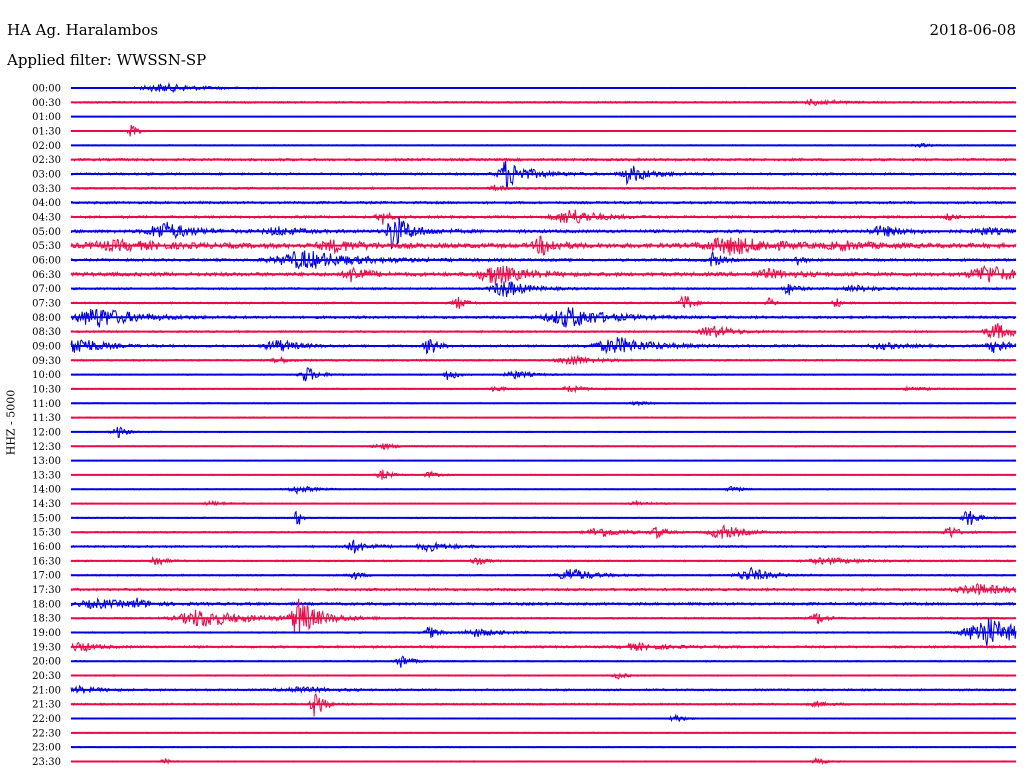  Describe the element at coordinates (46, 174) in the screenshot. I see `time-tick-0300: 03:00` at that location.